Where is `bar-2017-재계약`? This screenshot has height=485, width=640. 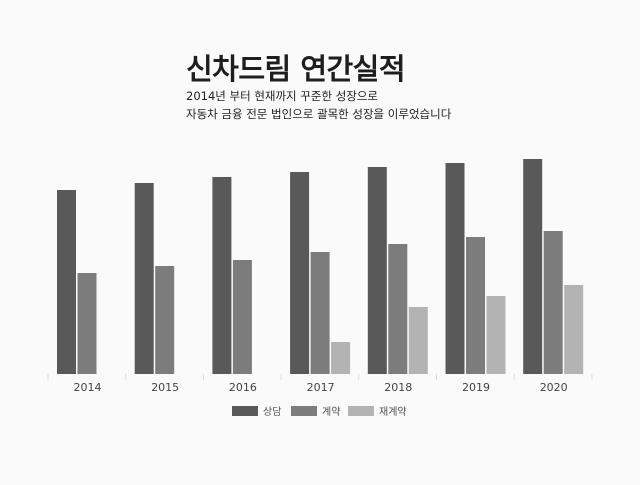
bar-2017-재계약 is located at coordinates (341, 358).